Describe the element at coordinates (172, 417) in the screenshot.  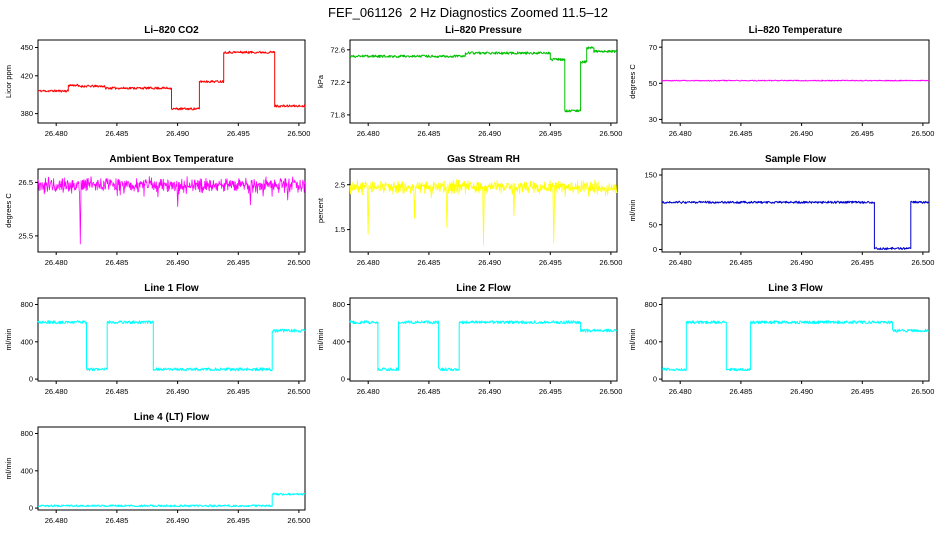
I see `chart-title: Line 4 (LT) Flow` at that location.